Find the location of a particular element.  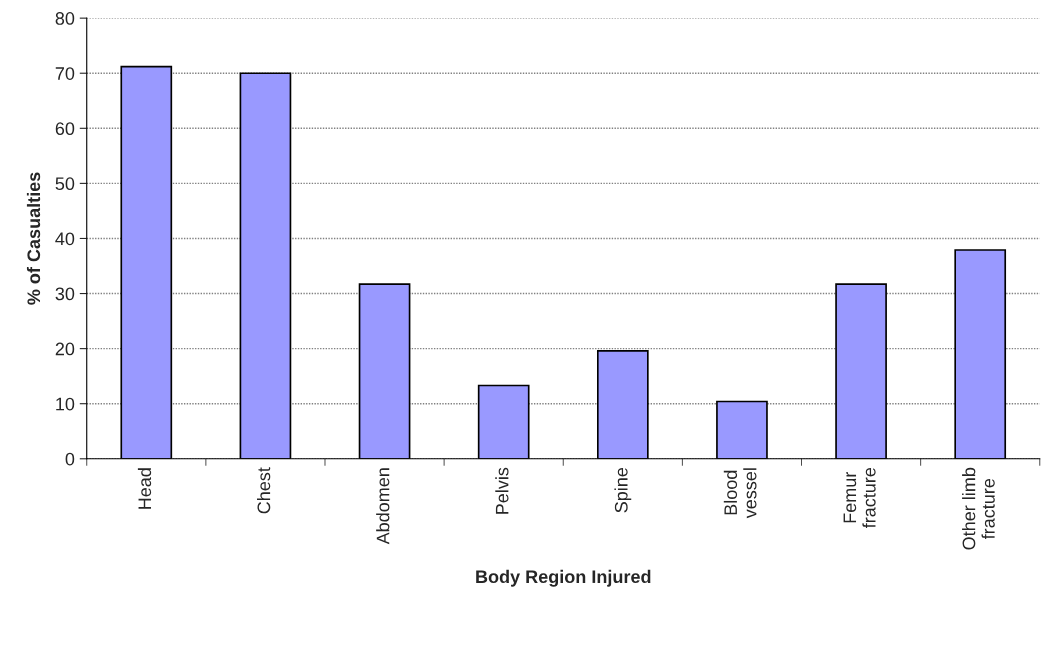

x-tick-label: Spine is located at coordinates (623, 490).